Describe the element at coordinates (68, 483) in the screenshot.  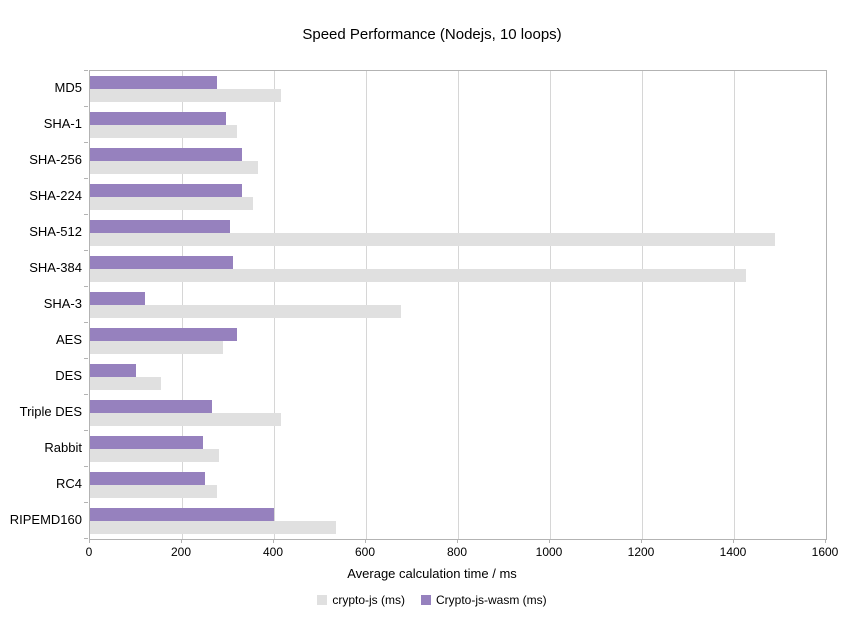
I see `category-label-rc4: RC4` at that location.